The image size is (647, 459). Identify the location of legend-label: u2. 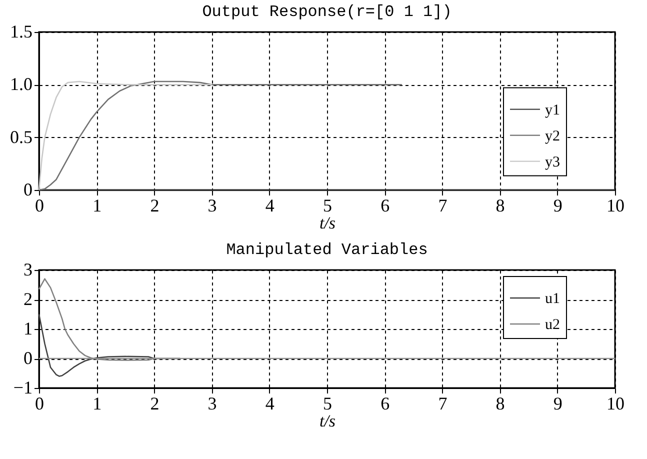
(552, 325).